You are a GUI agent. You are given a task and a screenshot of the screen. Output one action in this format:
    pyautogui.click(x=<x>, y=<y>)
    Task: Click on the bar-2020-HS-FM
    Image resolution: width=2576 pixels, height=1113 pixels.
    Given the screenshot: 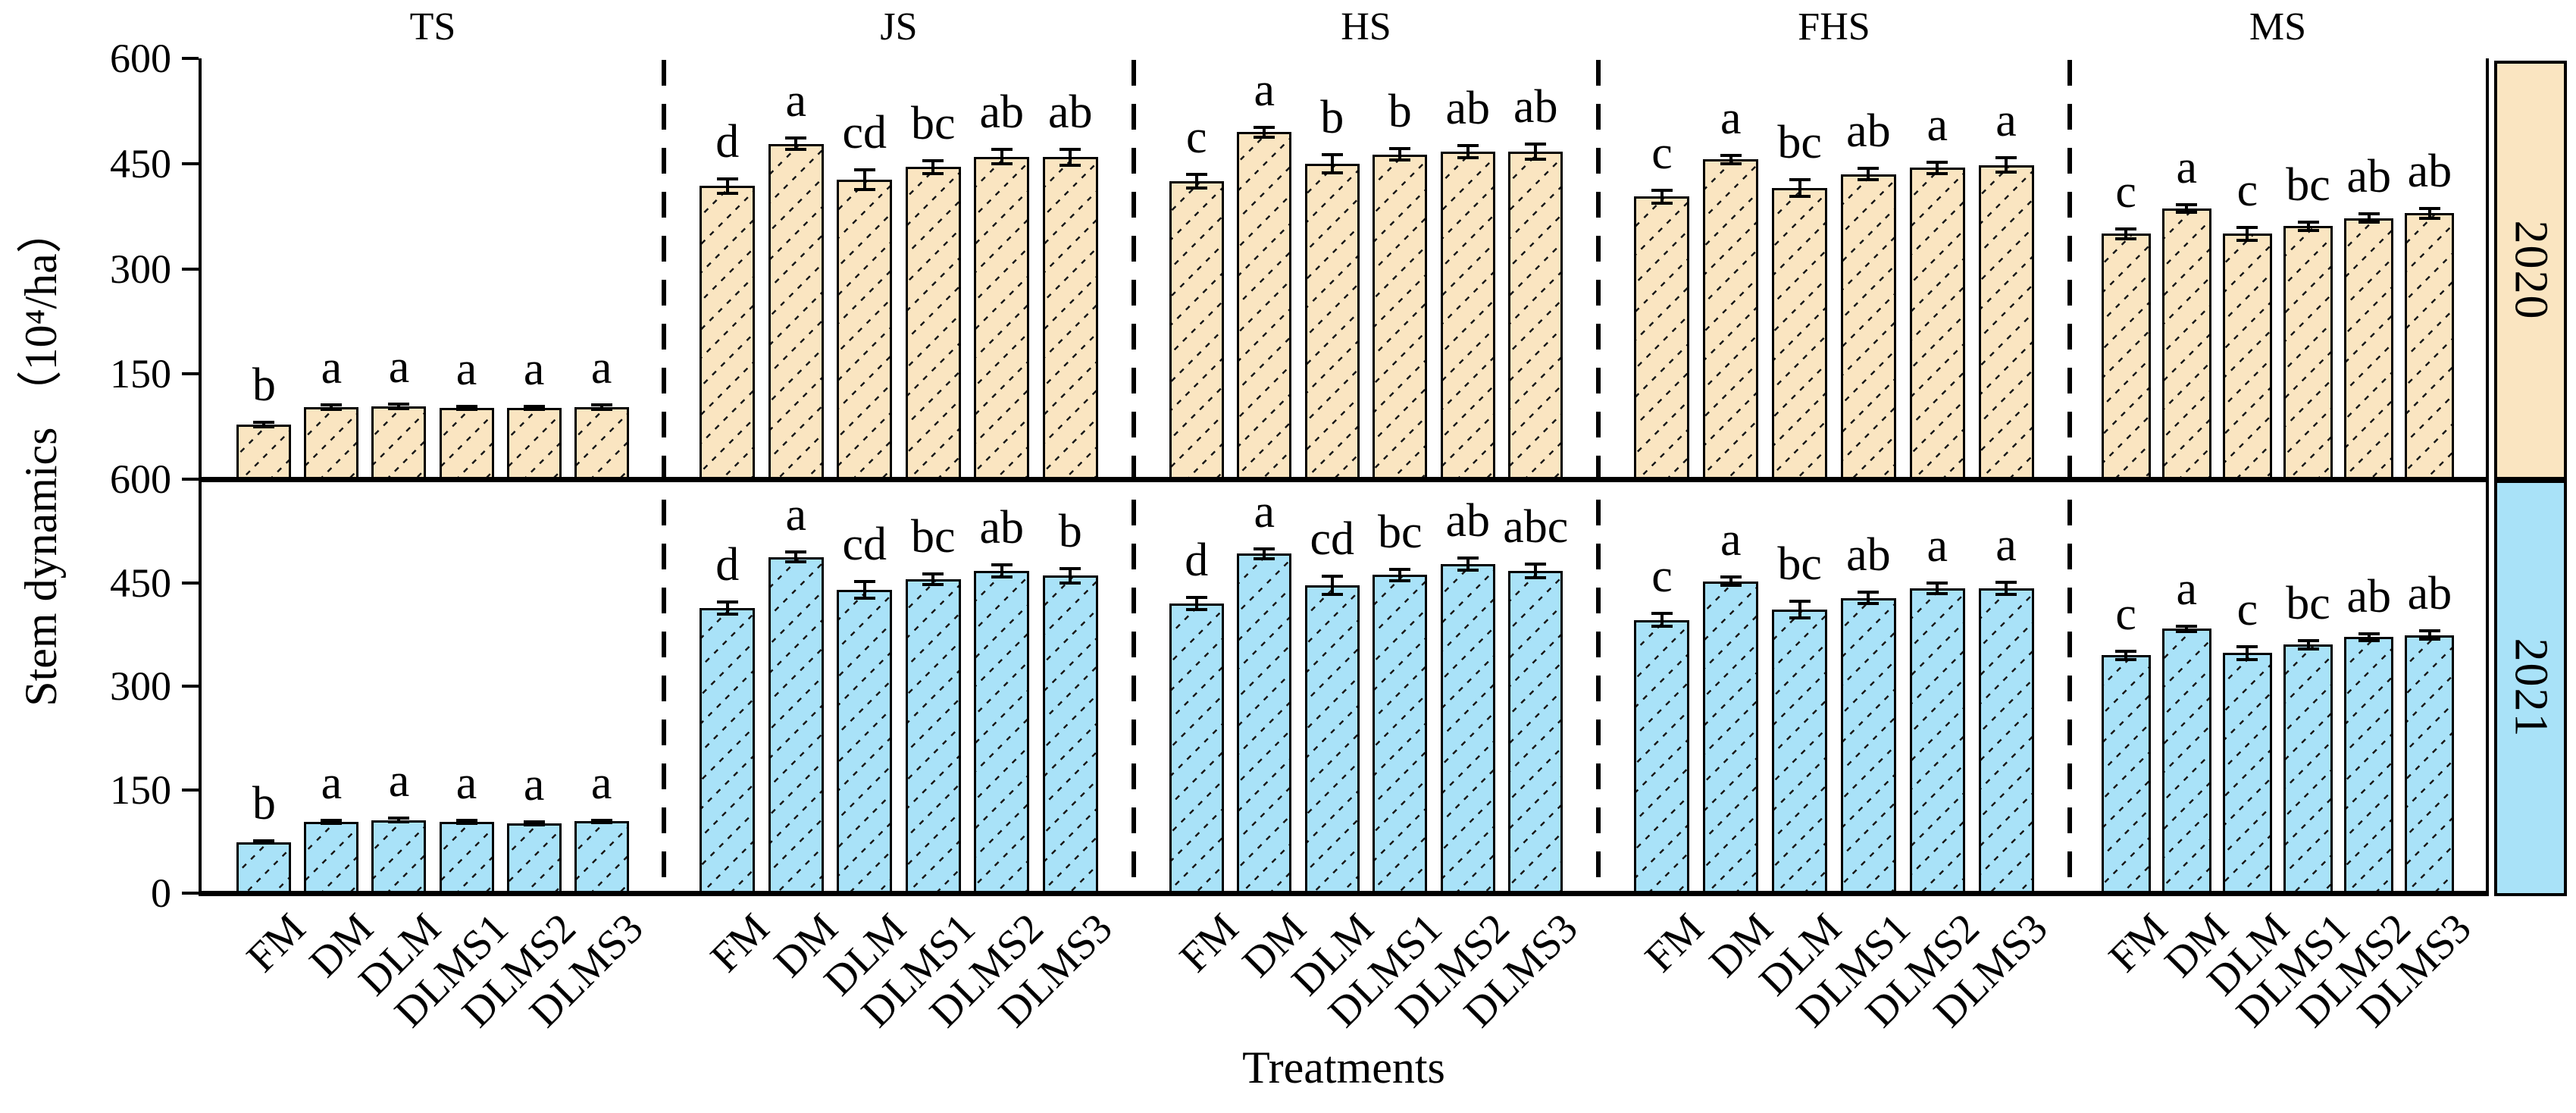 What is the action you would take?
    pyautogui.click(x=1196, y=329)
    